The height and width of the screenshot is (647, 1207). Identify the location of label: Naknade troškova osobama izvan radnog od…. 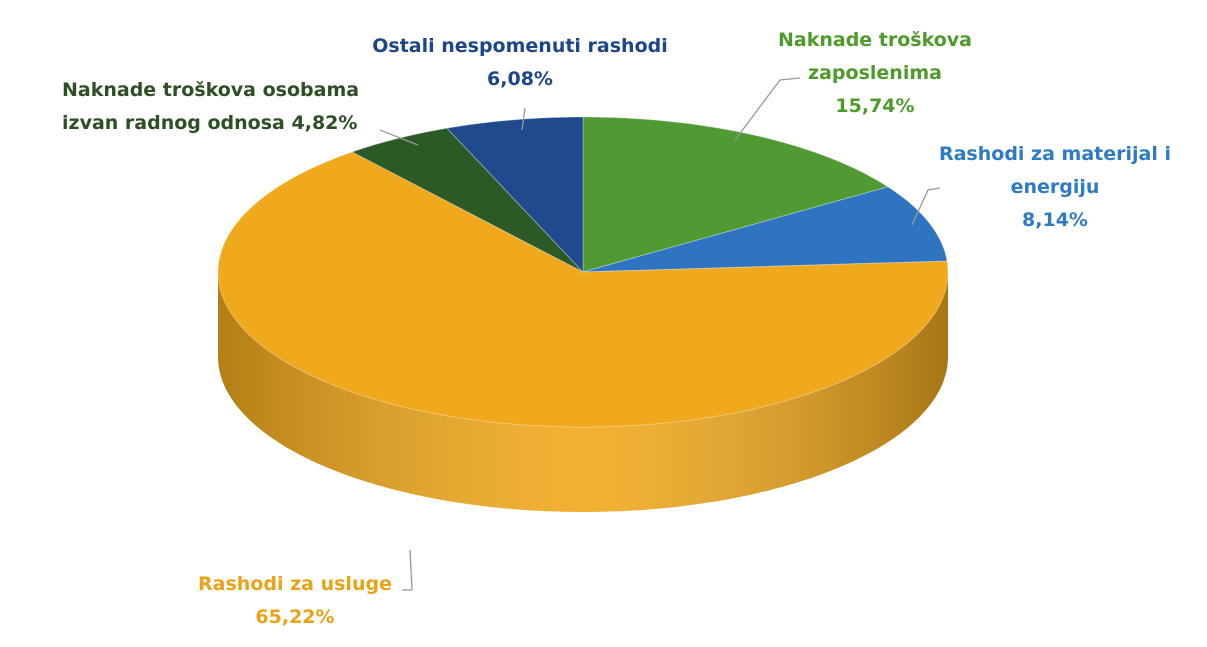
(224, 107).